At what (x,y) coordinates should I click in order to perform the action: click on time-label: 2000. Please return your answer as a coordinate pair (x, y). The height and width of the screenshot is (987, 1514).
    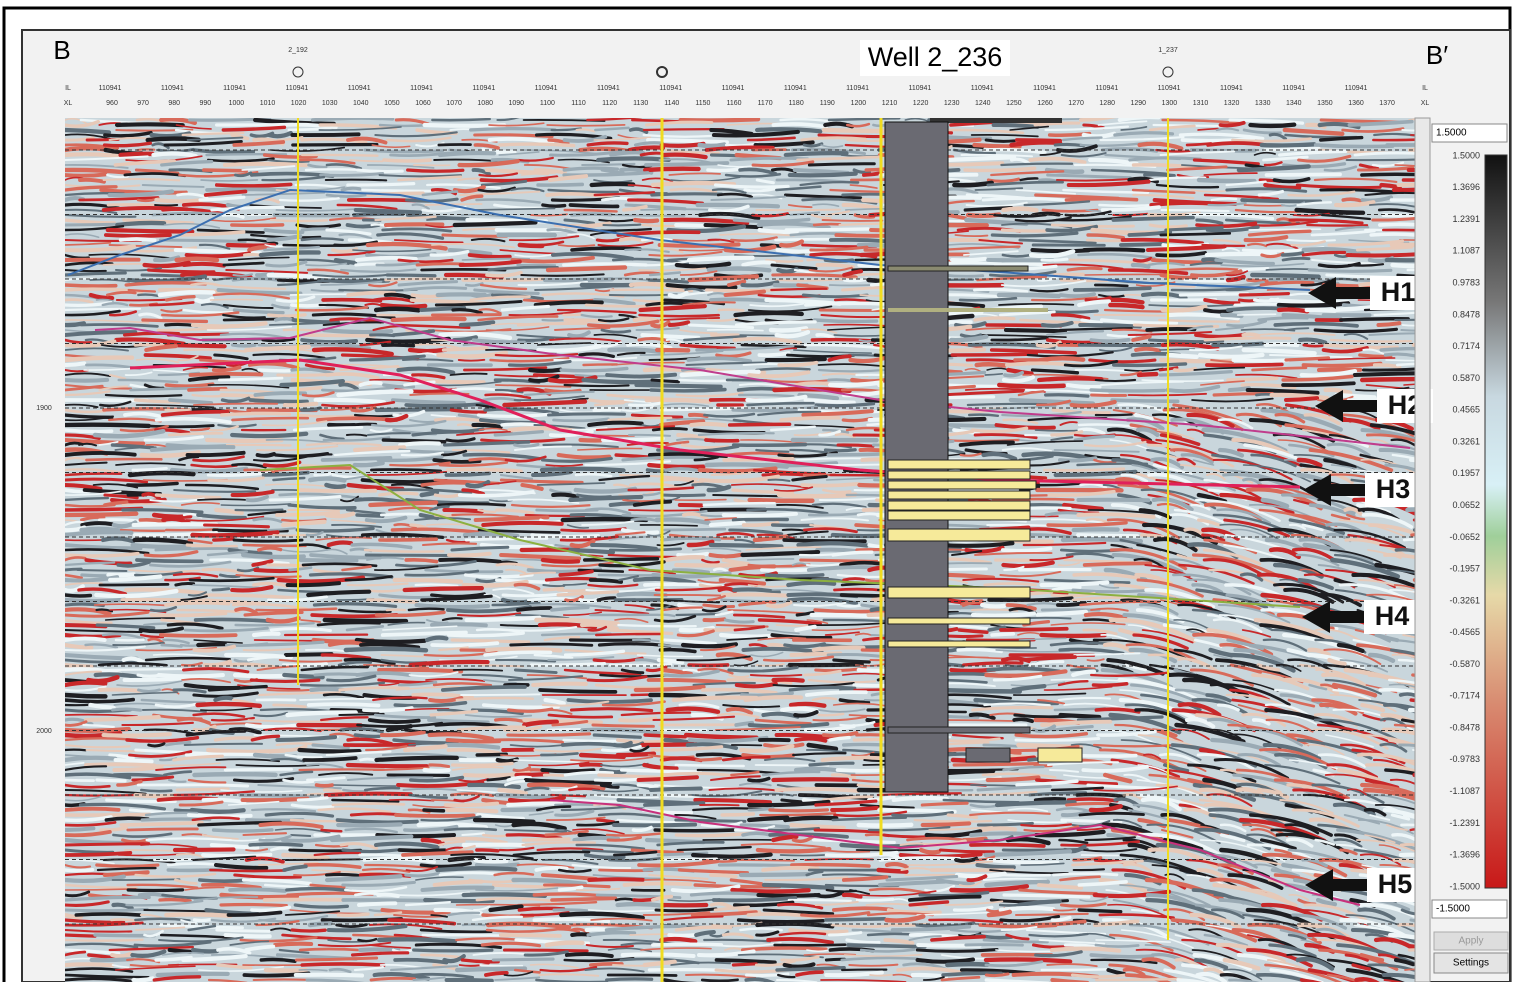
    Looking at the image, I should click on (44, 731).